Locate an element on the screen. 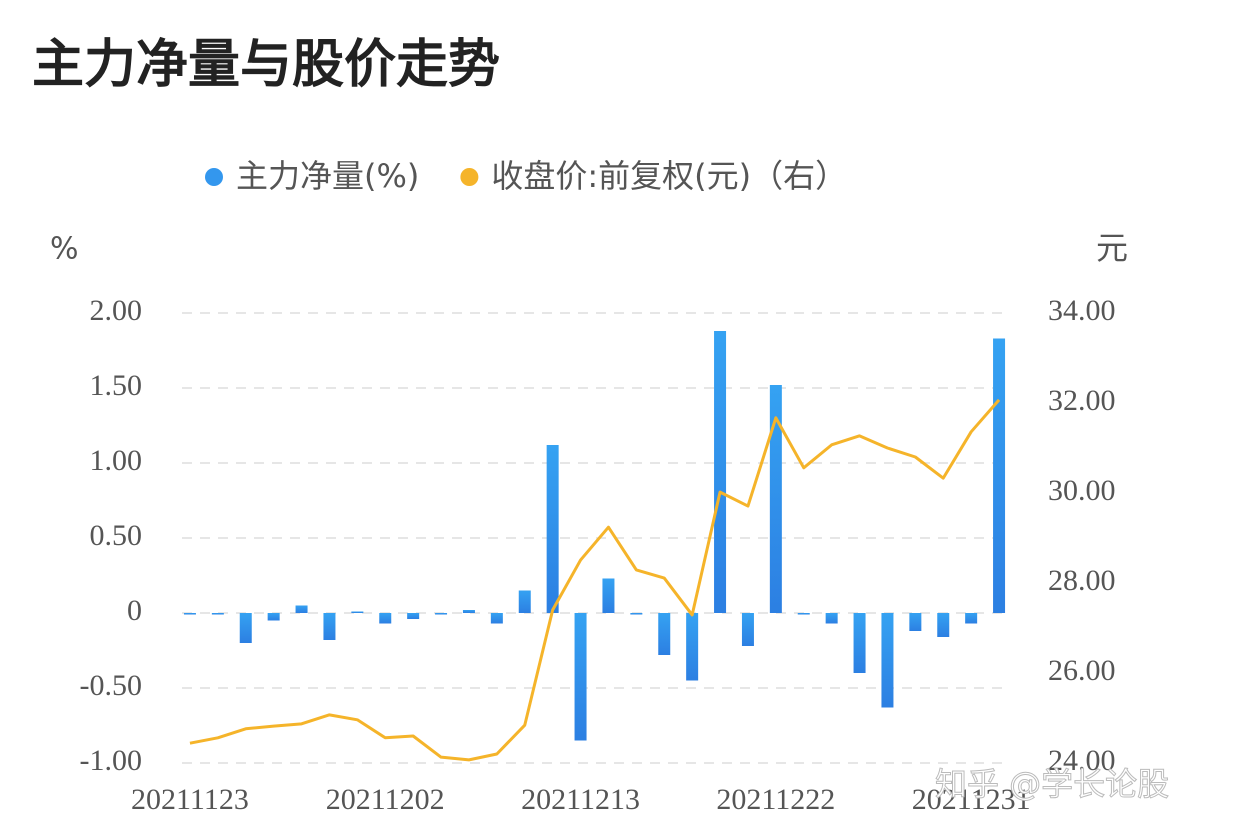 The image size is (1235, 833). y-tick-label: 2.00 is located at coordinates (116, 310).